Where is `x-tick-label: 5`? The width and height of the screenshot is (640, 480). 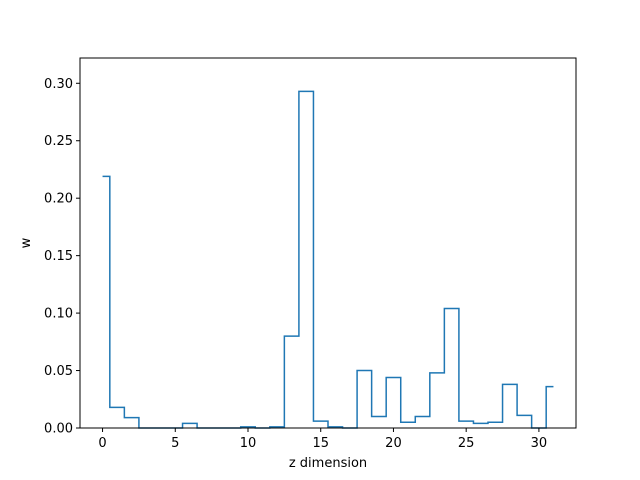 x-tick-label: 5 is located at coordinates (175, 443).